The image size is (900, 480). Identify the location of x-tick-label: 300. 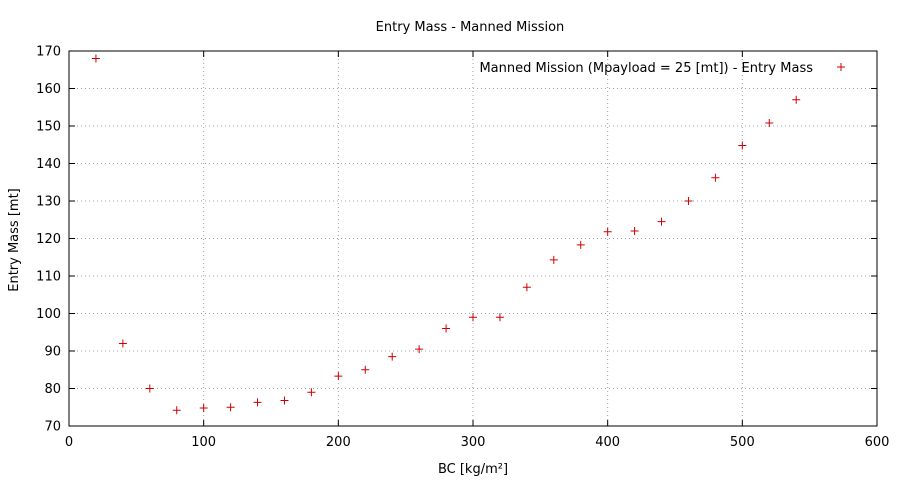
(473, 442).